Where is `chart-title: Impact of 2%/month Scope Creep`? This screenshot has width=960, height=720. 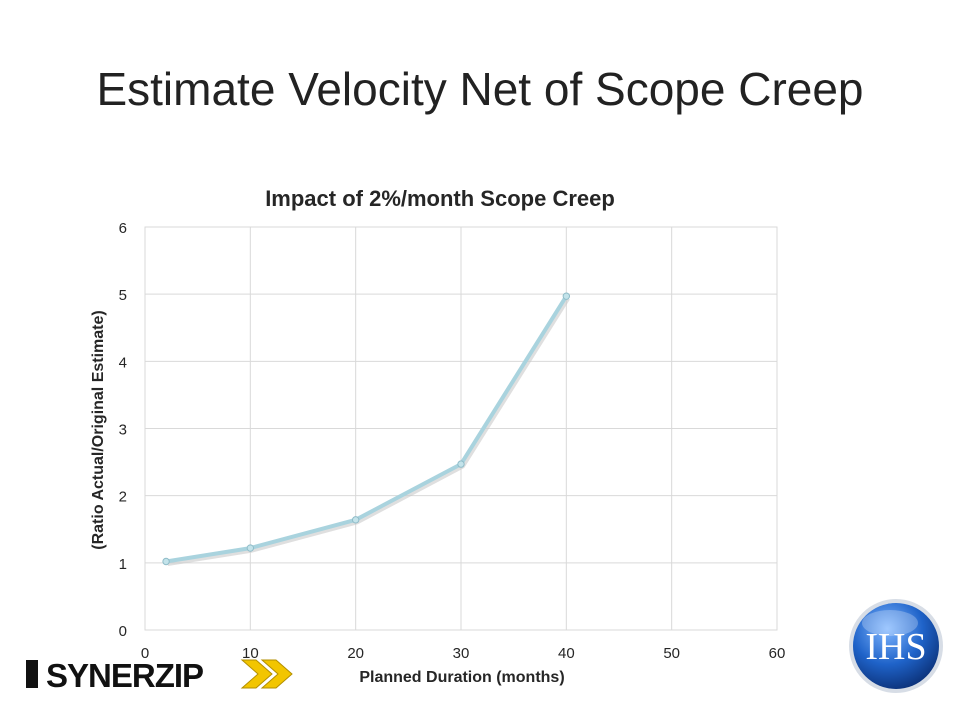
chart-title: Impact of 2%/month Scope Creep is located at coordinates (440, 198).